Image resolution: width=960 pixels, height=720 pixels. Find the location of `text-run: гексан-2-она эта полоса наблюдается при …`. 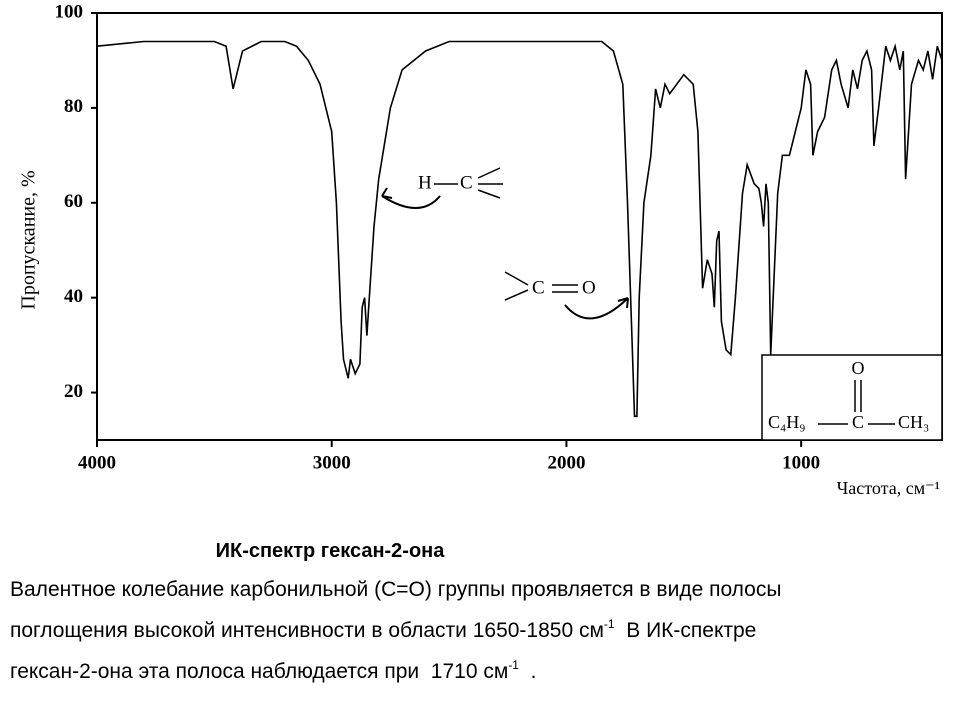

text-run: гексан-2-она эта полоса наблюдается при … is located at coordinates (259, 671).